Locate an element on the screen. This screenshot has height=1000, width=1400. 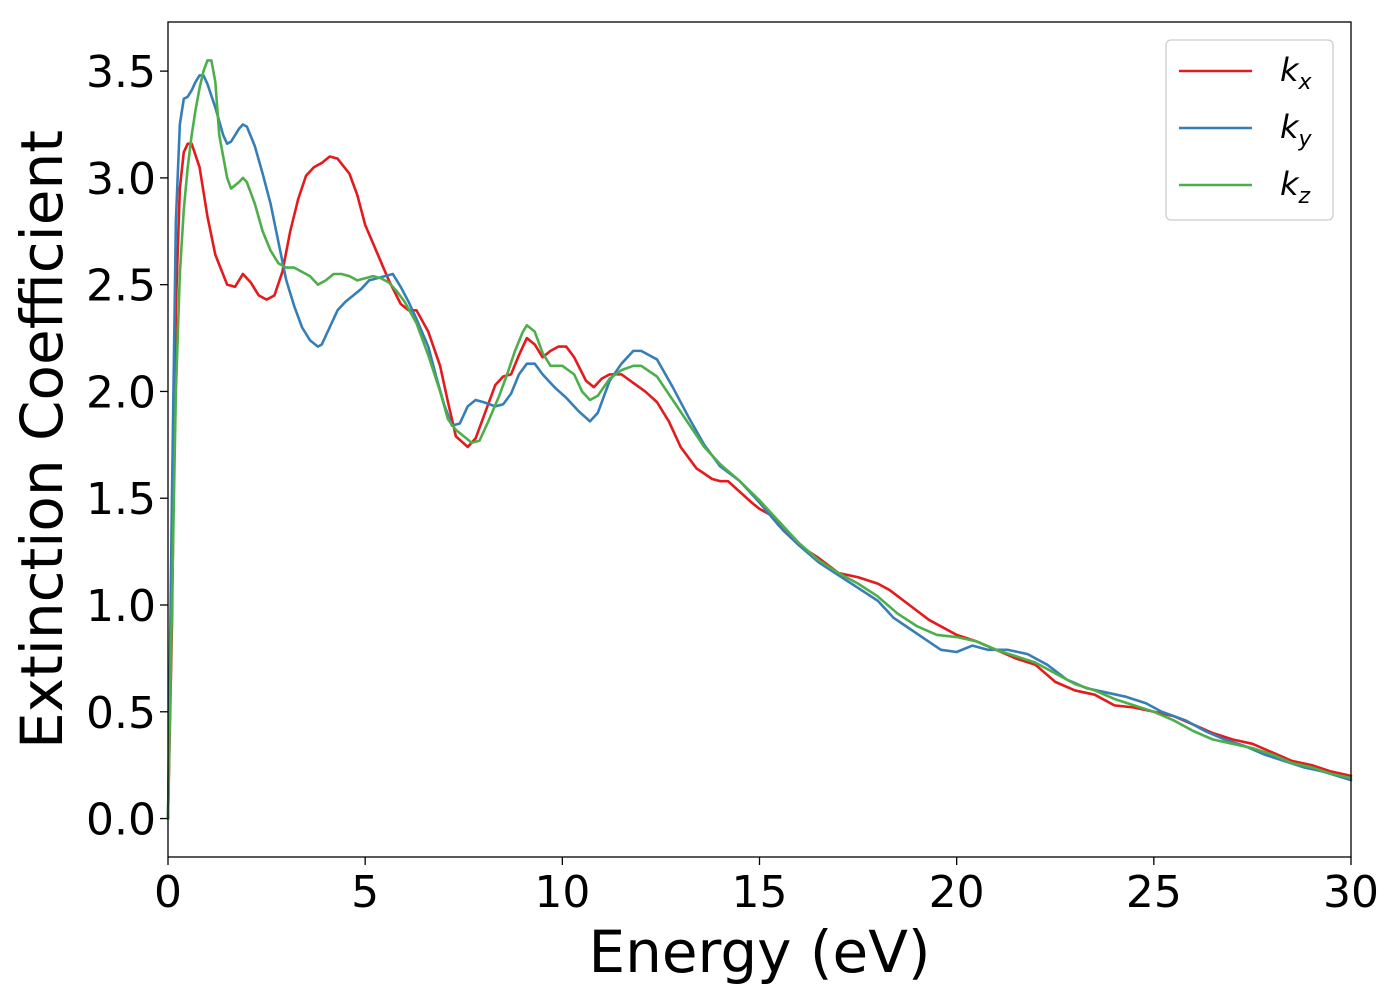
legend-label-ky: ky is located at coordinates (1296, 130).